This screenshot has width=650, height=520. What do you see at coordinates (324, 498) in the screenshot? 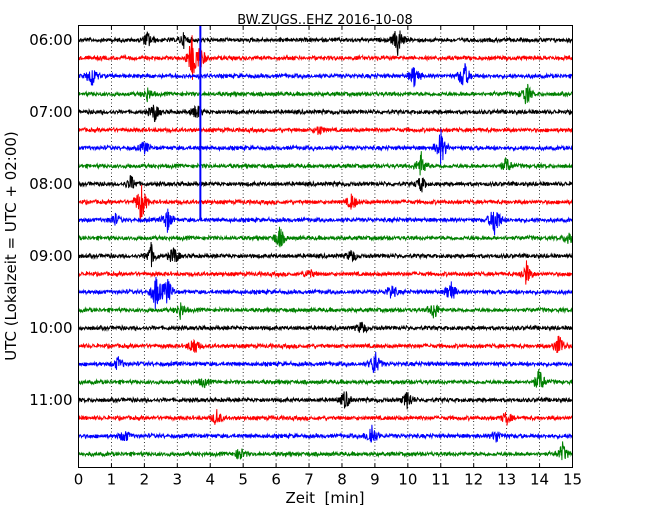
I see `x-axis-label: Zeit [min]` at bounding box center [324, 498].